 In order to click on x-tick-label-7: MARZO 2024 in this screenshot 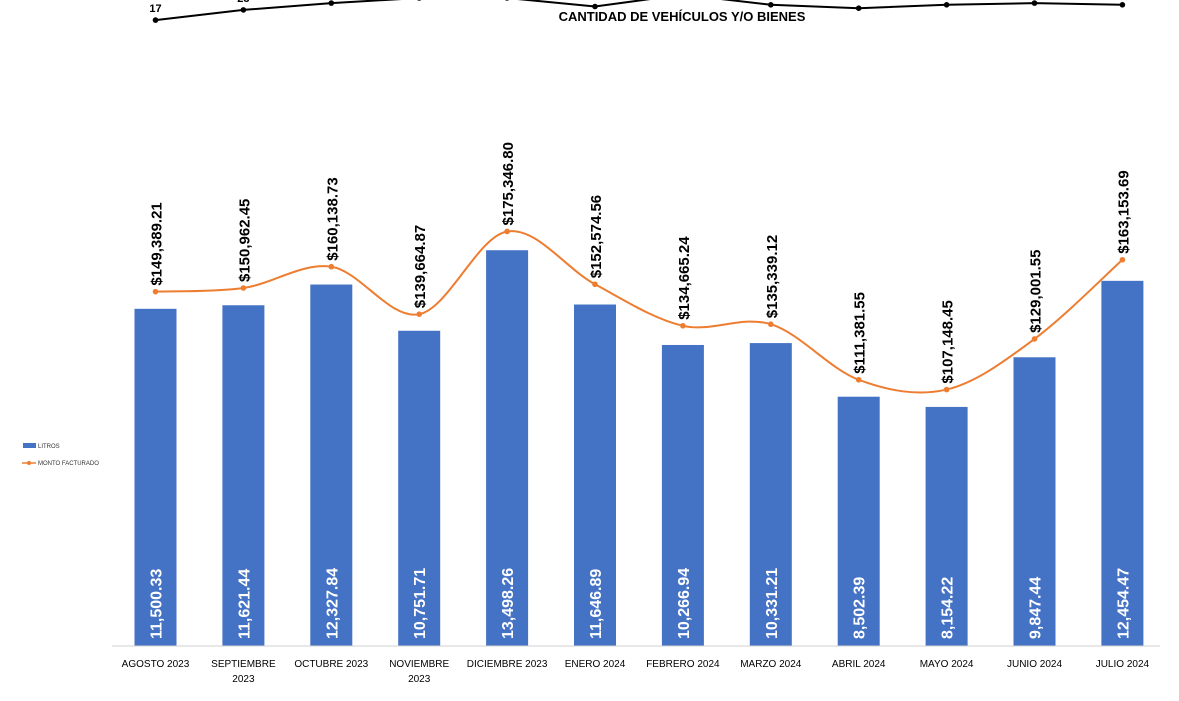, I will do `click(771, 664)`.